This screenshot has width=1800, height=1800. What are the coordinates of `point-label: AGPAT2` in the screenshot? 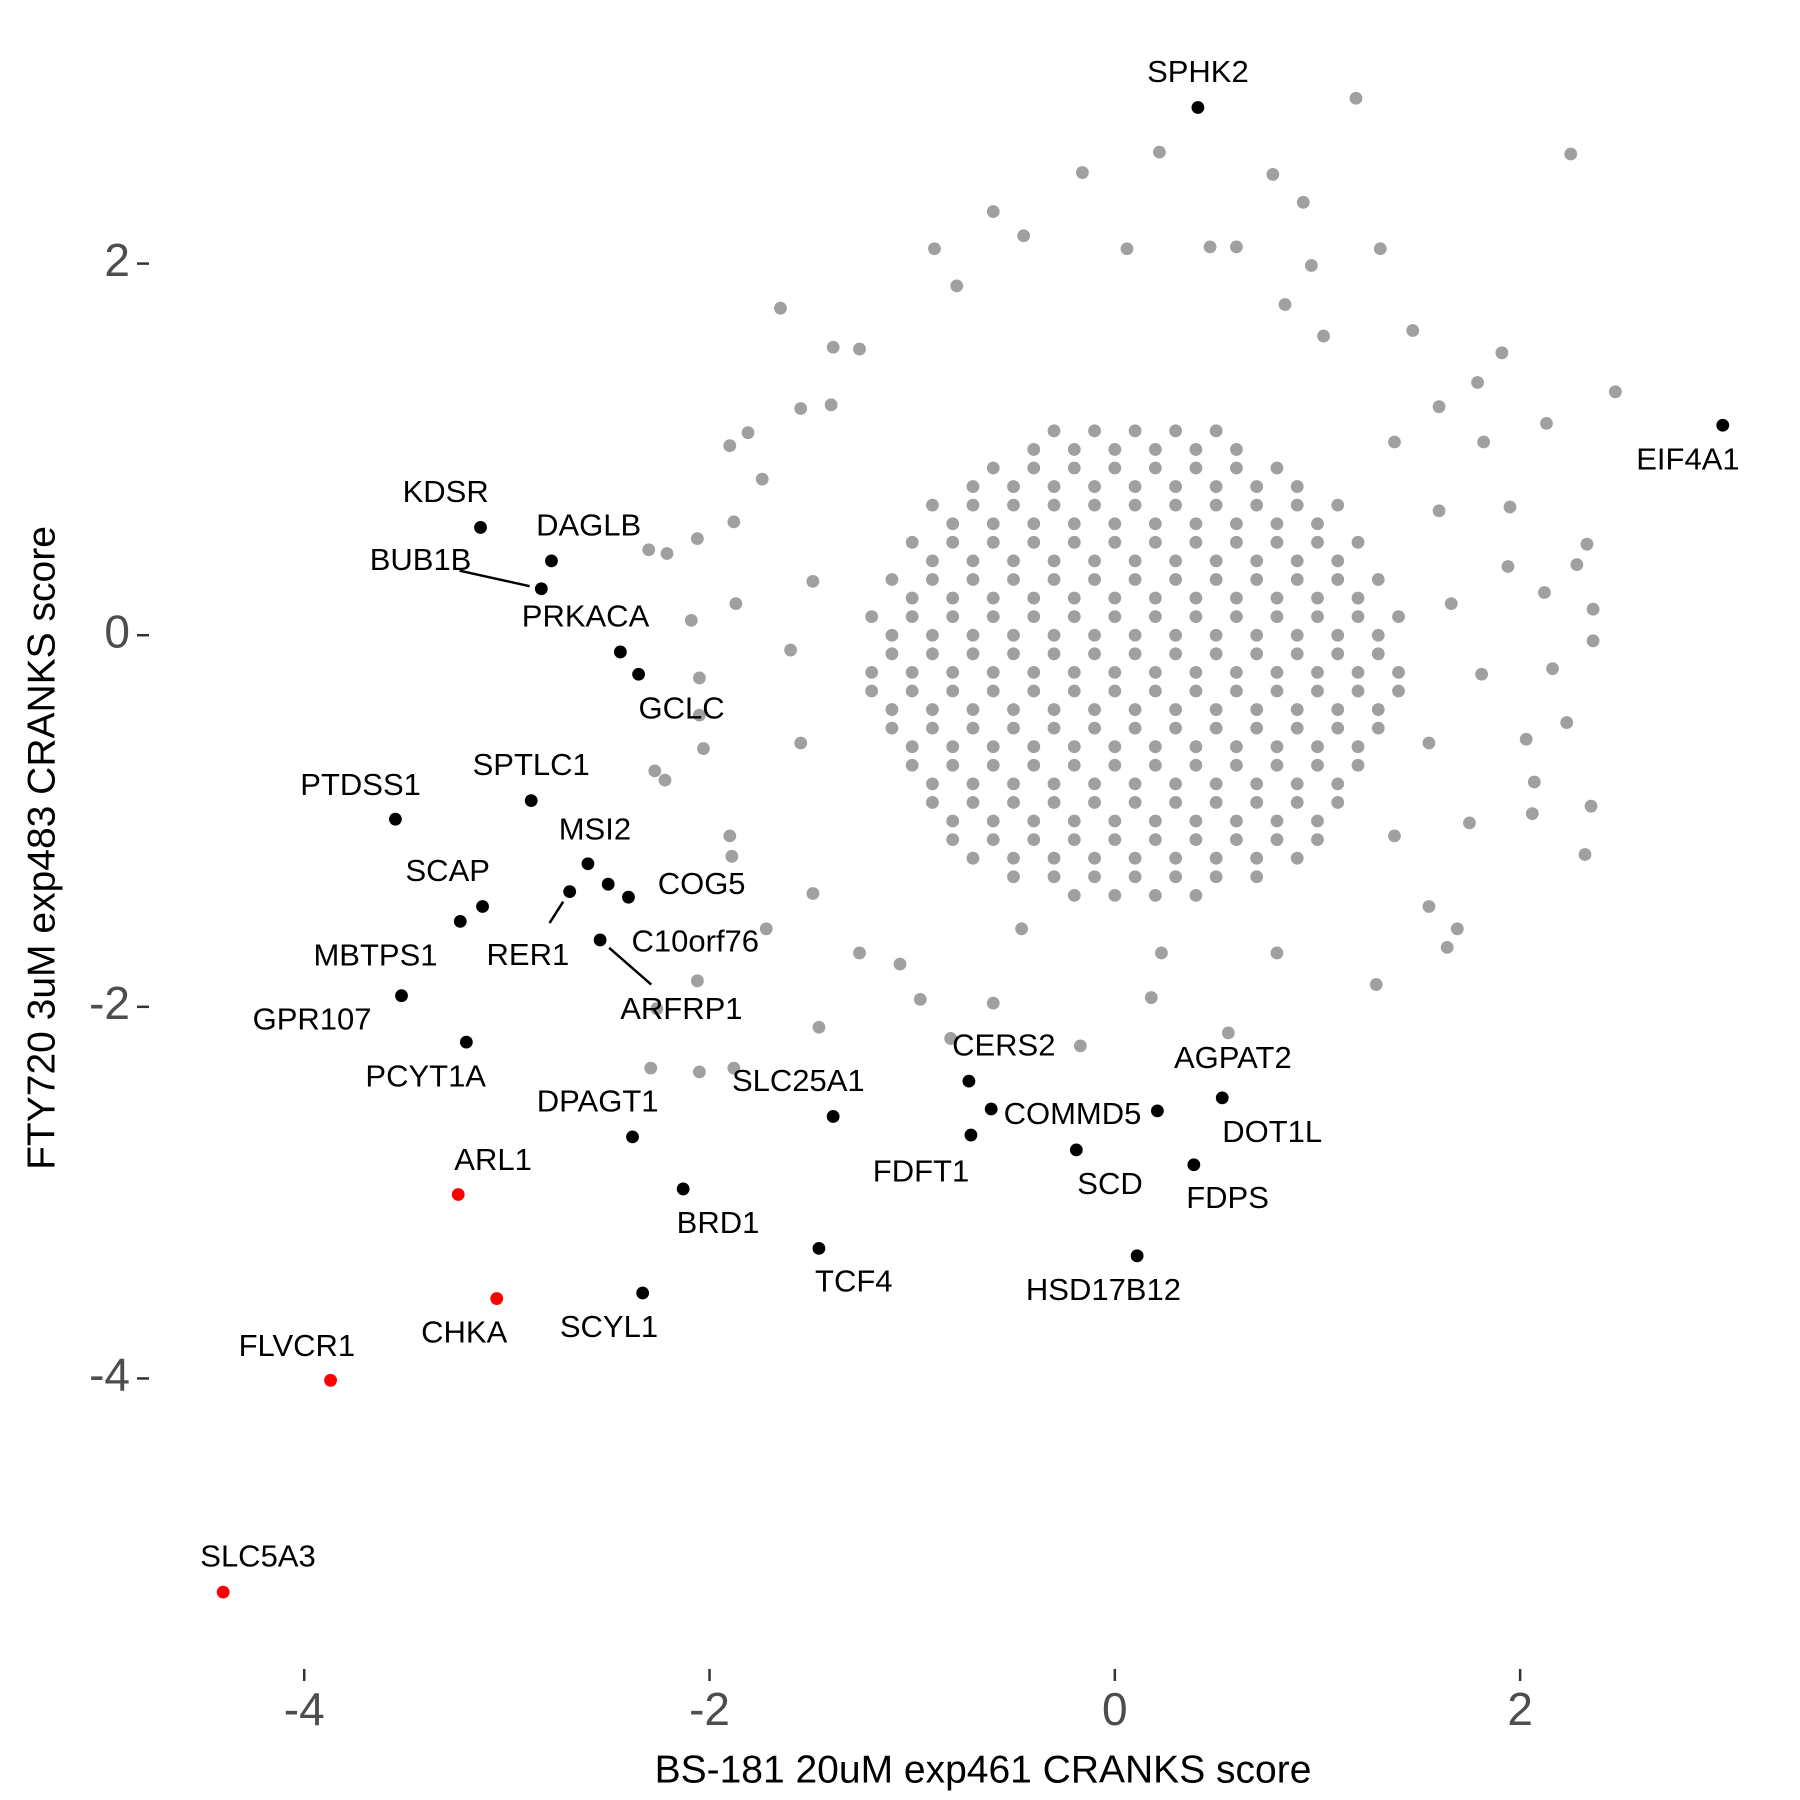 It's located at (1233, 1057).